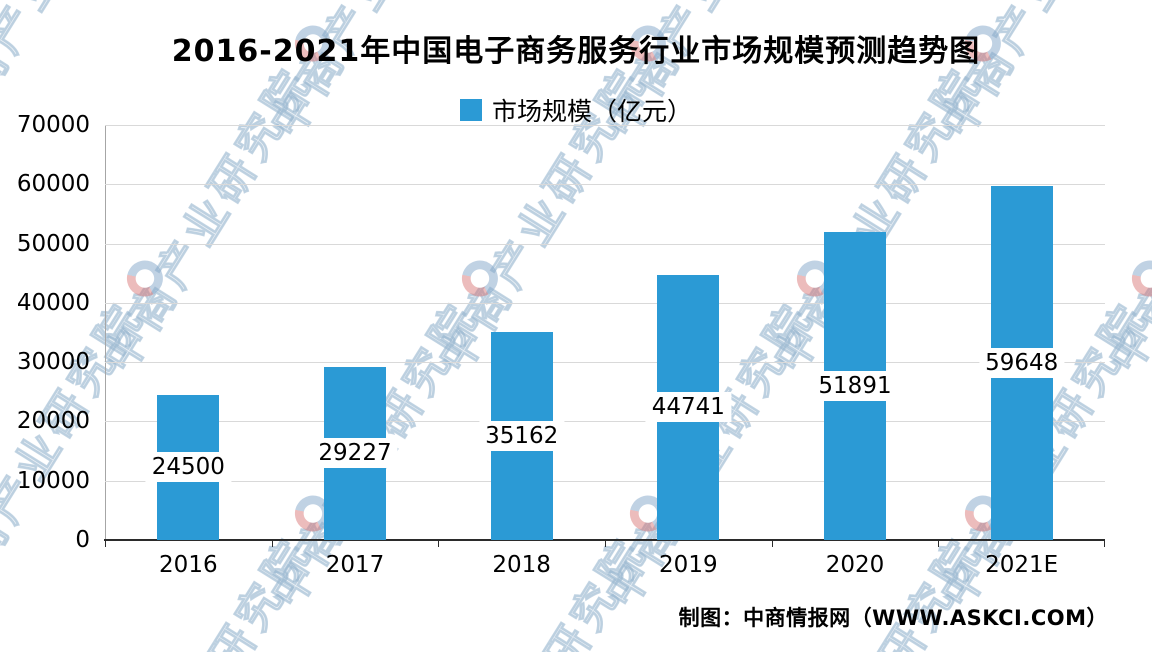  Describe the element at coordinates (604, 540) in the screenshot. I see `x-axis-line` at that location.